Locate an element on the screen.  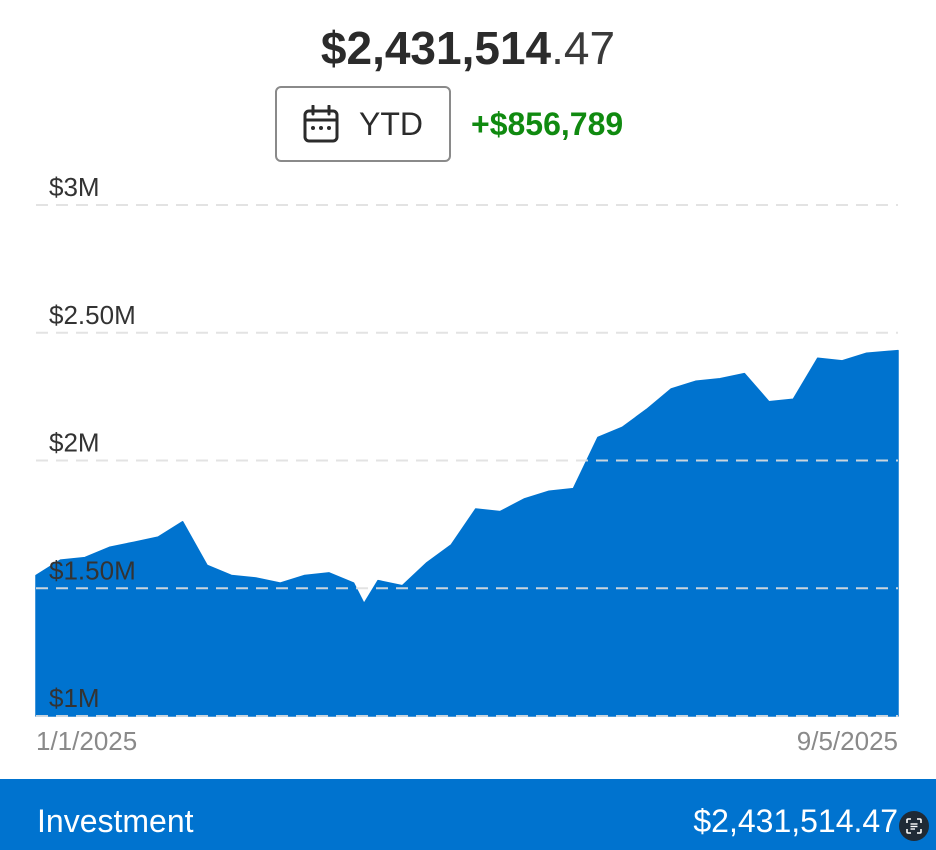
balance-whole: $2,431,514 is located at coordinates (436, 48).